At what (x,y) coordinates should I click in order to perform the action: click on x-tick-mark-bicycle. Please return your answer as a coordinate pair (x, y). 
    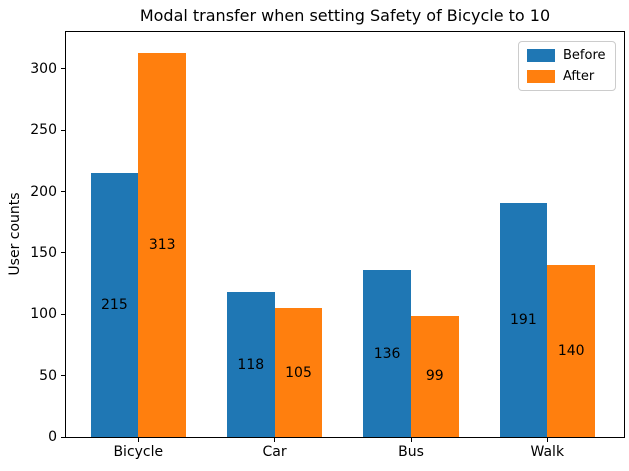
    Looking at the image, I should click on (138, 440).